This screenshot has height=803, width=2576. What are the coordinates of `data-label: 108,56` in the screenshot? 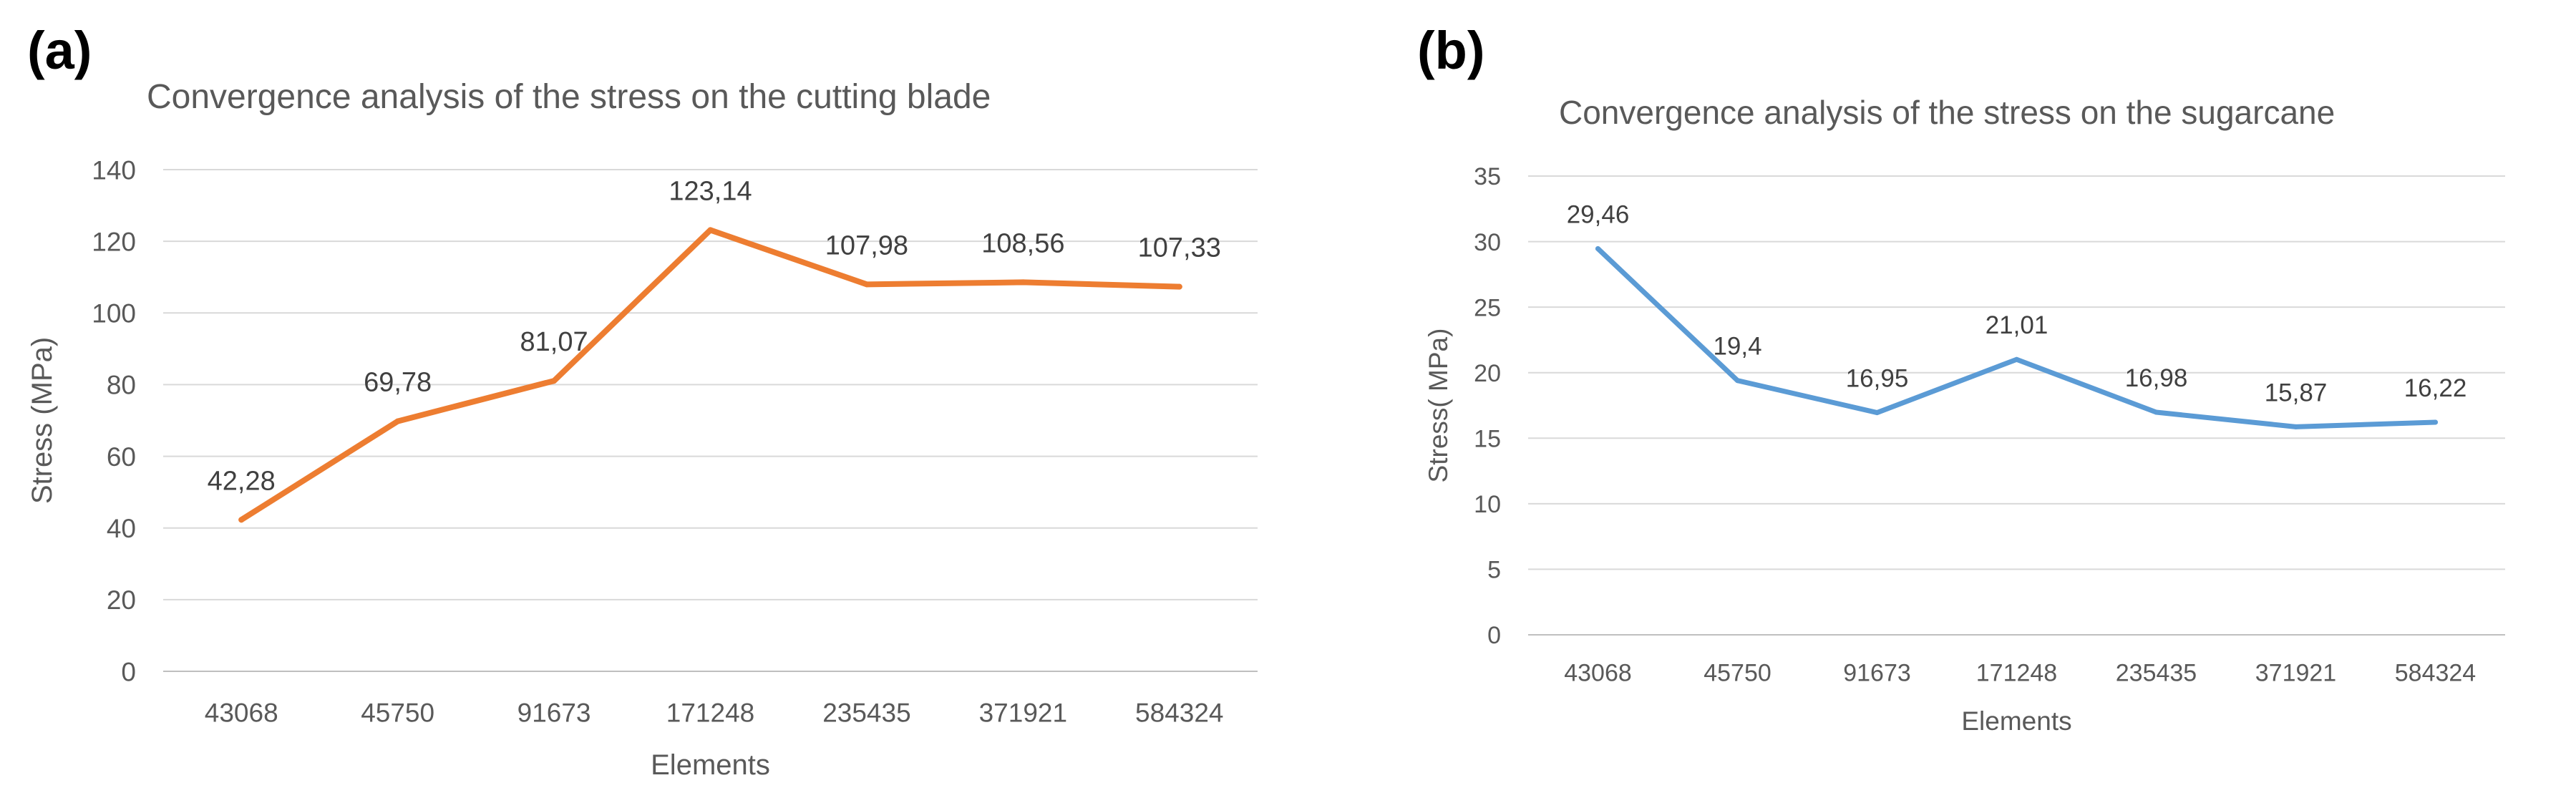 It's located at (1022, 243).